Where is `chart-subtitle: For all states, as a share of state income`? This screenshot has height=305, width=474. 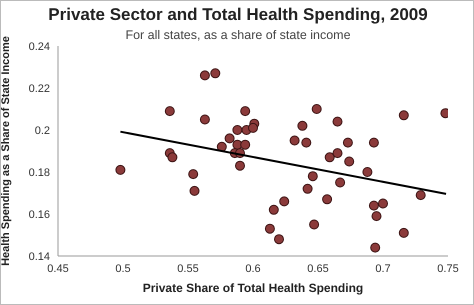
chart-subtitle: For all states, as a share of state income is located at coordinates (238, 35).